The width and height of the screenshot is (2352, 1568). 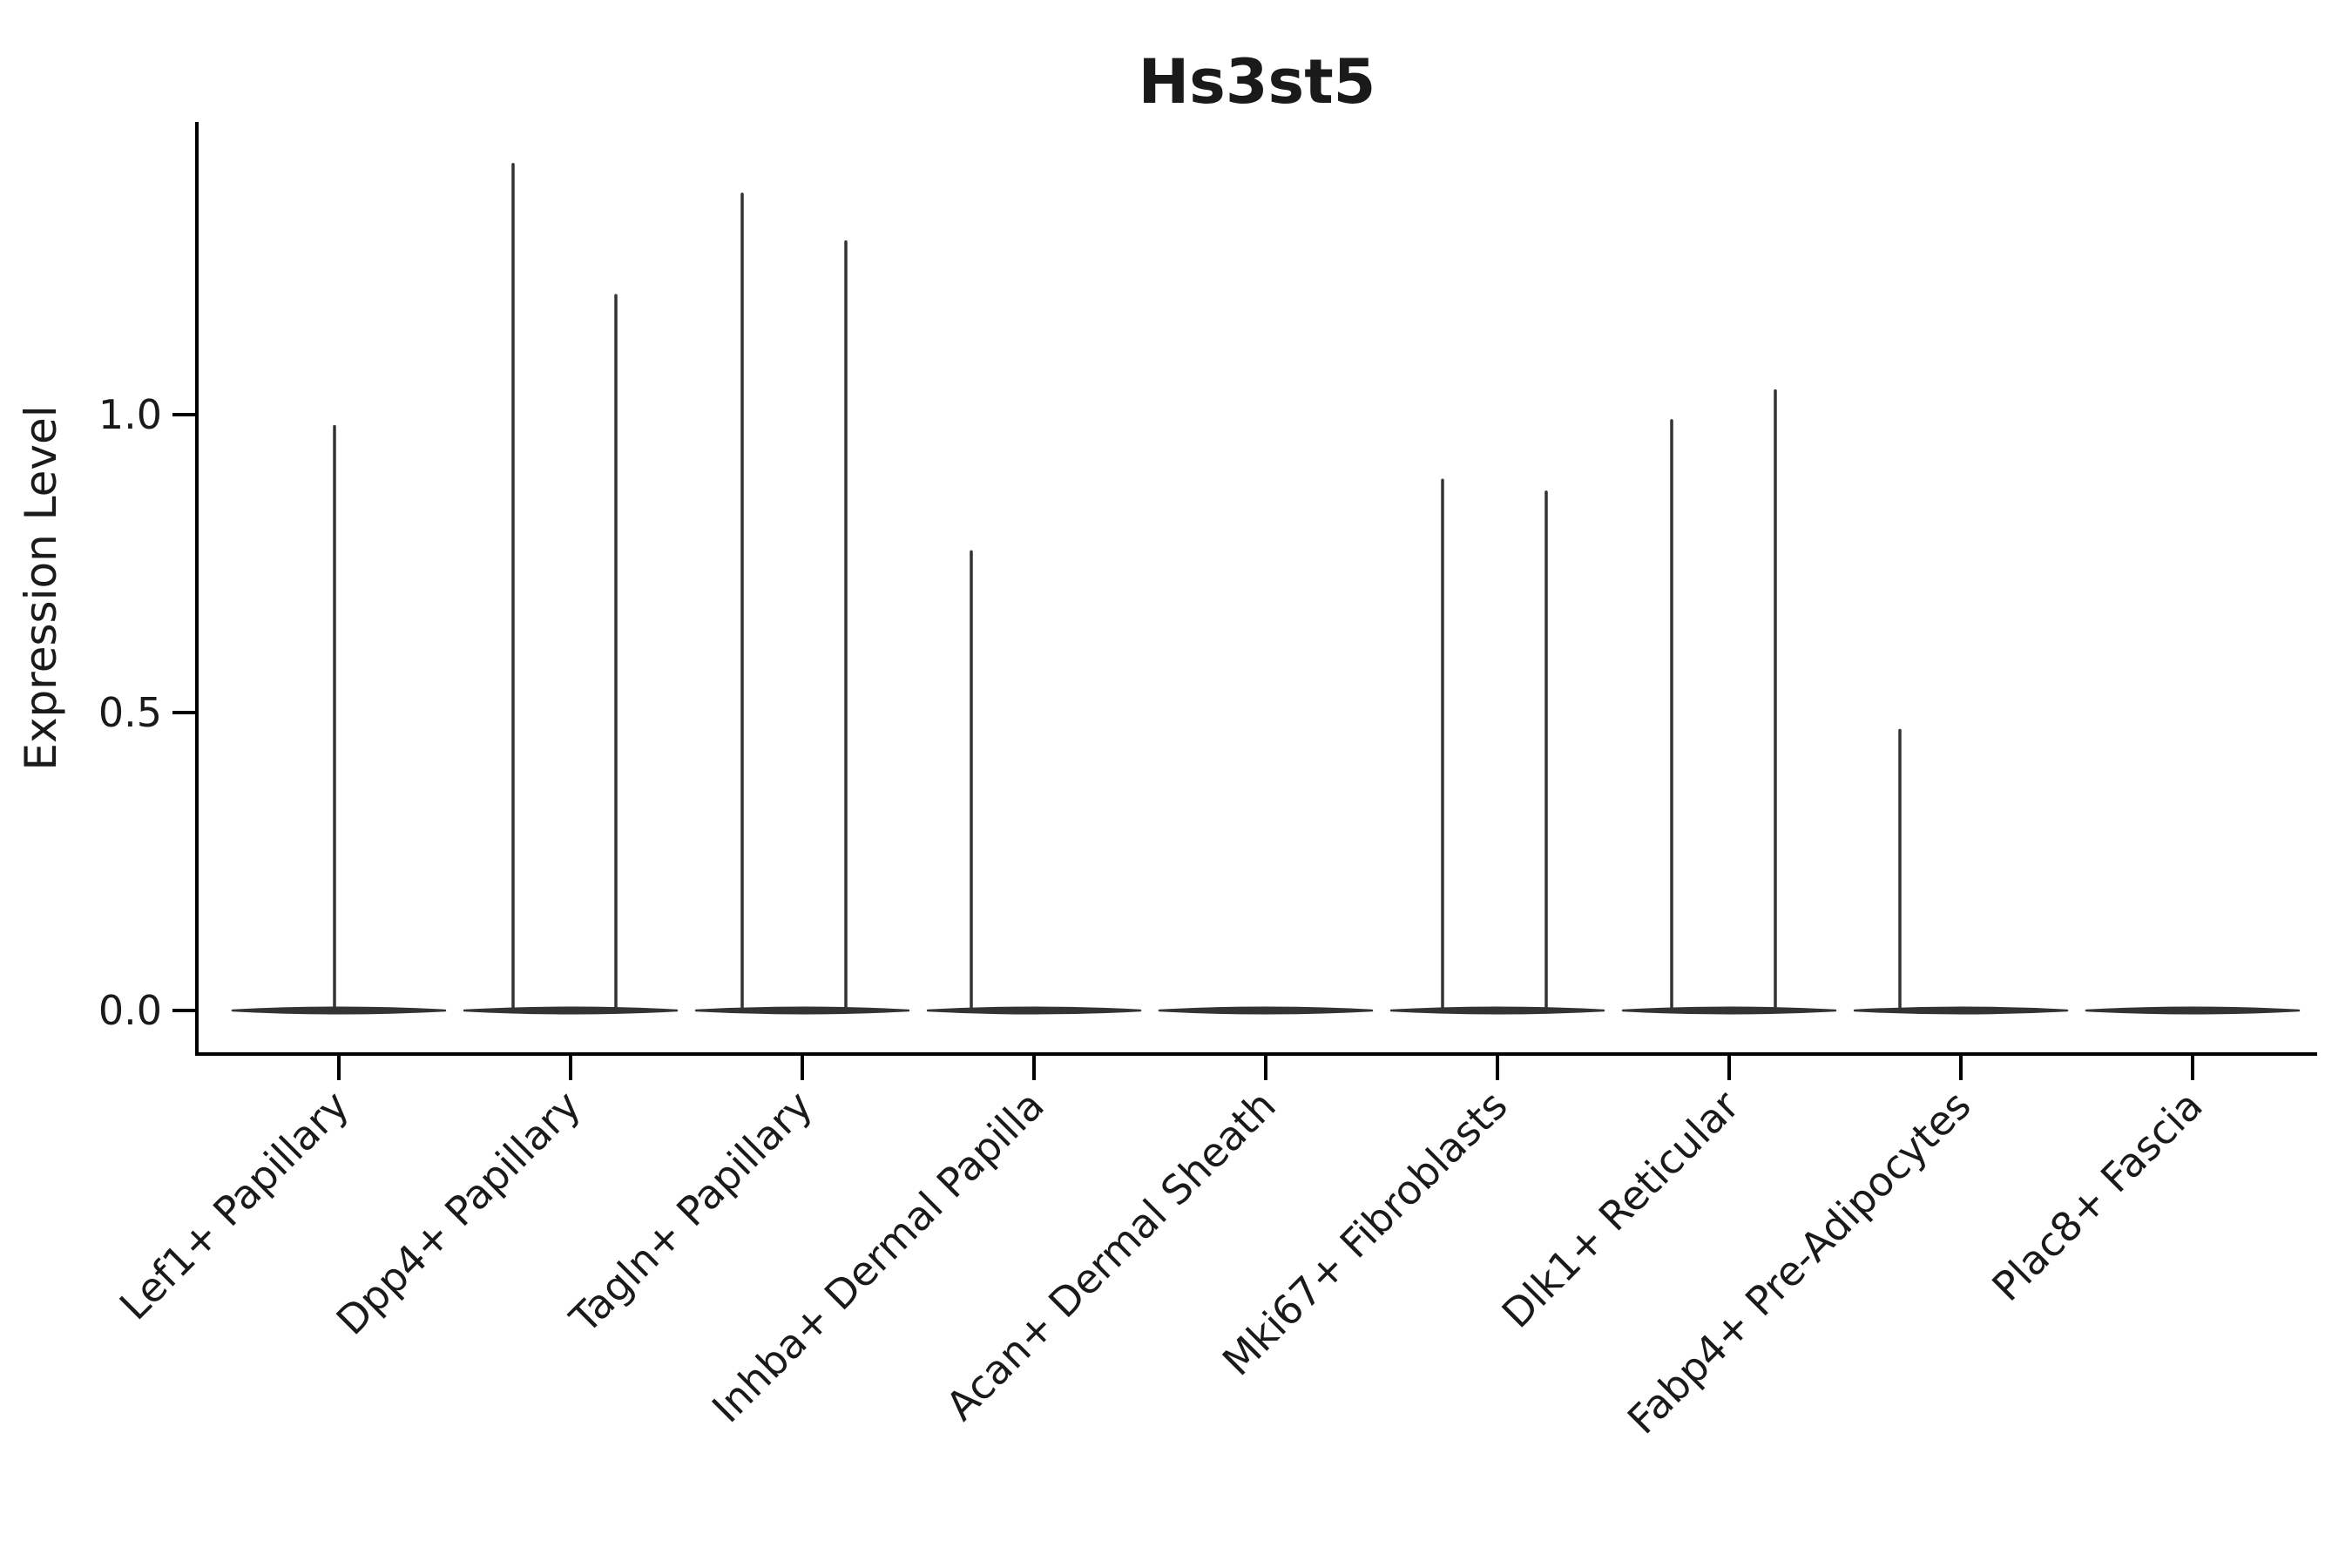 What do you see at coordinates (130, 415) in the screenshot?
I see `y-tick-label: 1.0` at bounding box center [130, 415].